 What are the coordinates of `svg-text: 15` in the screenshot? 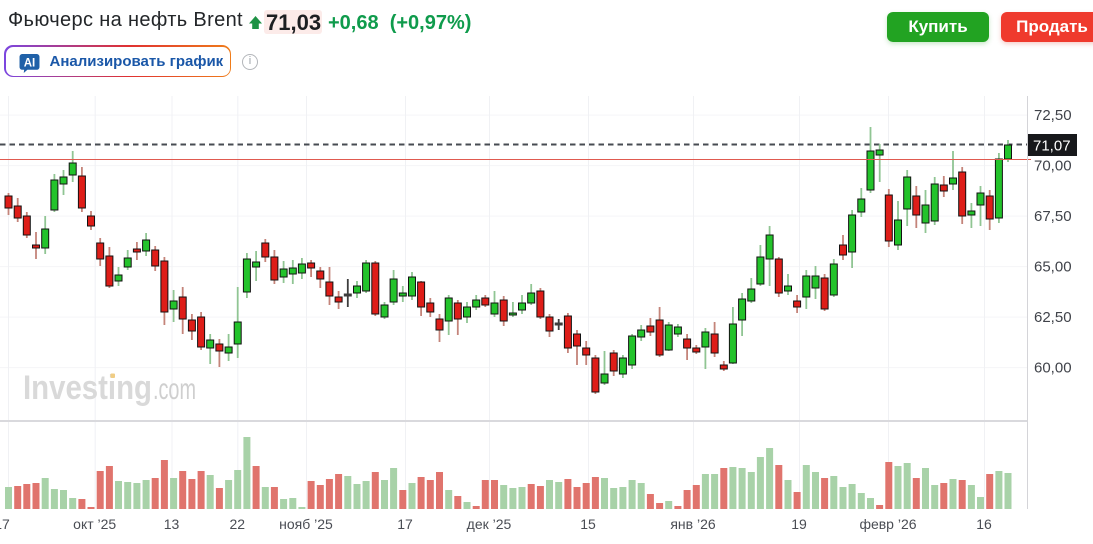 It's located at (588, 524).